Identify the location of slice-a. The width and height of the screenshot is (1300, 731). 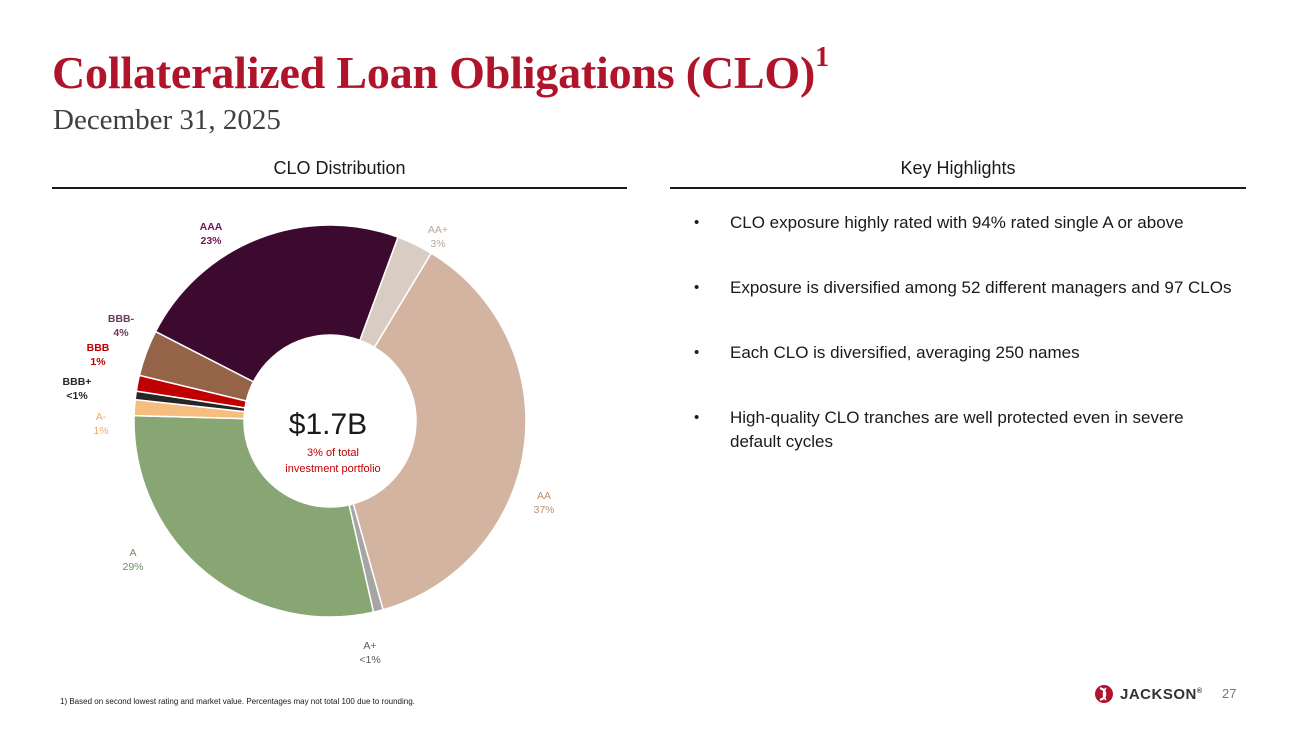
(254, 516).